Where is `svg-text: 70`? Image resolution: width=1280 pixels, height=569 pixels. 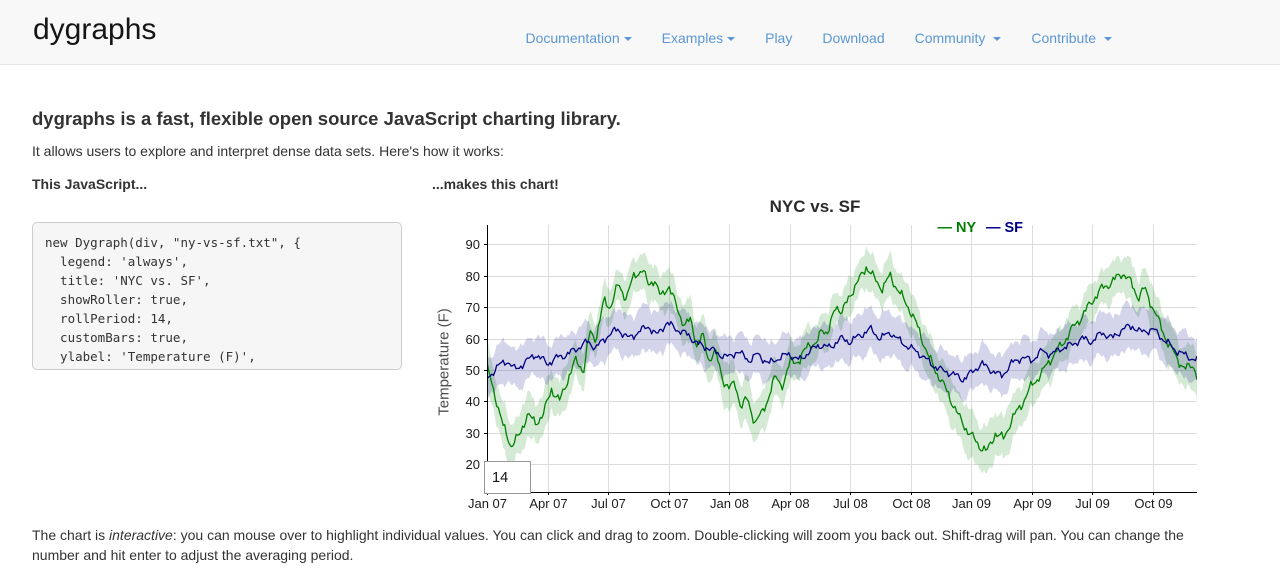
svg-text: 70 is located at coordinates (473, 307).